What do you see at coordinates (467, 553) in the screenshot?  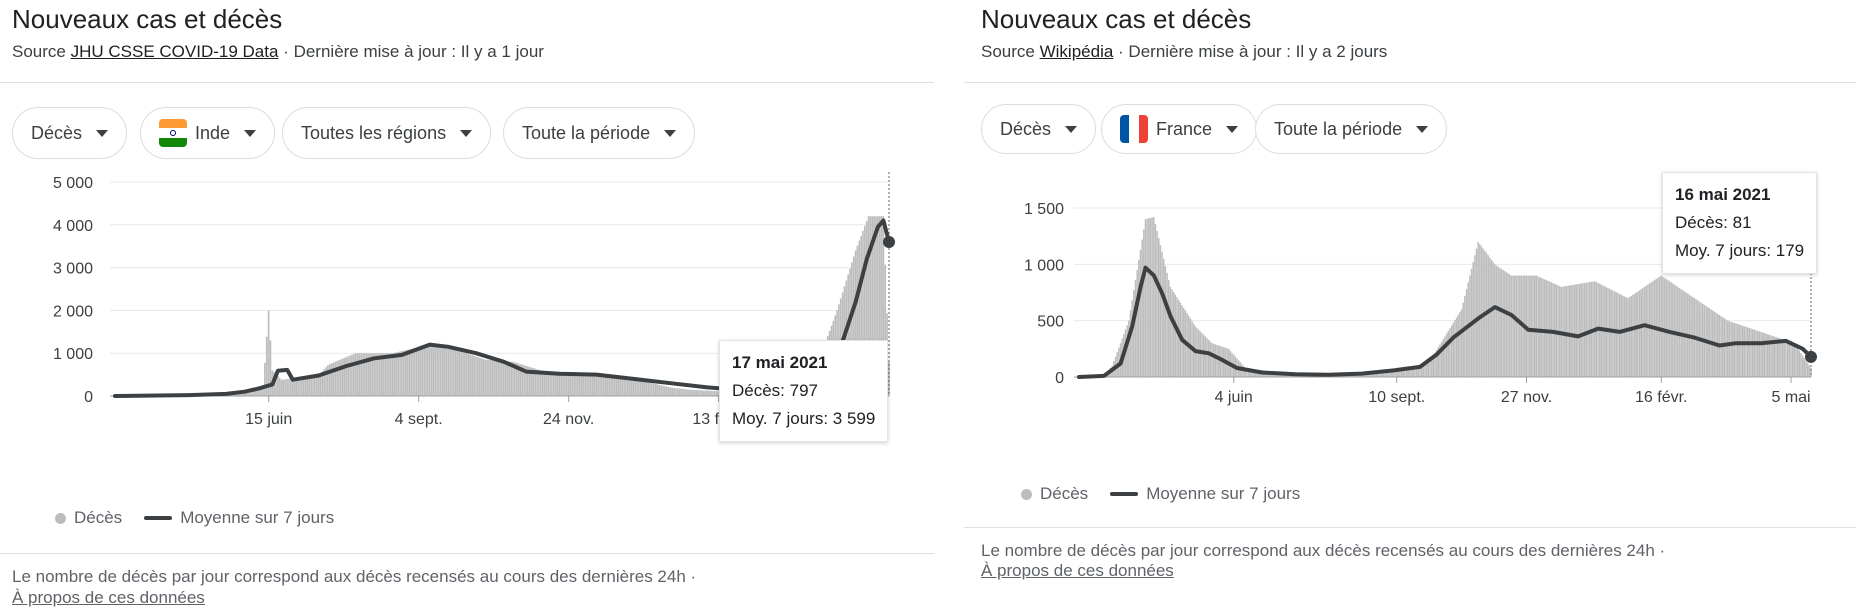 I see `footer-divider` at bounding box center [467, 553].